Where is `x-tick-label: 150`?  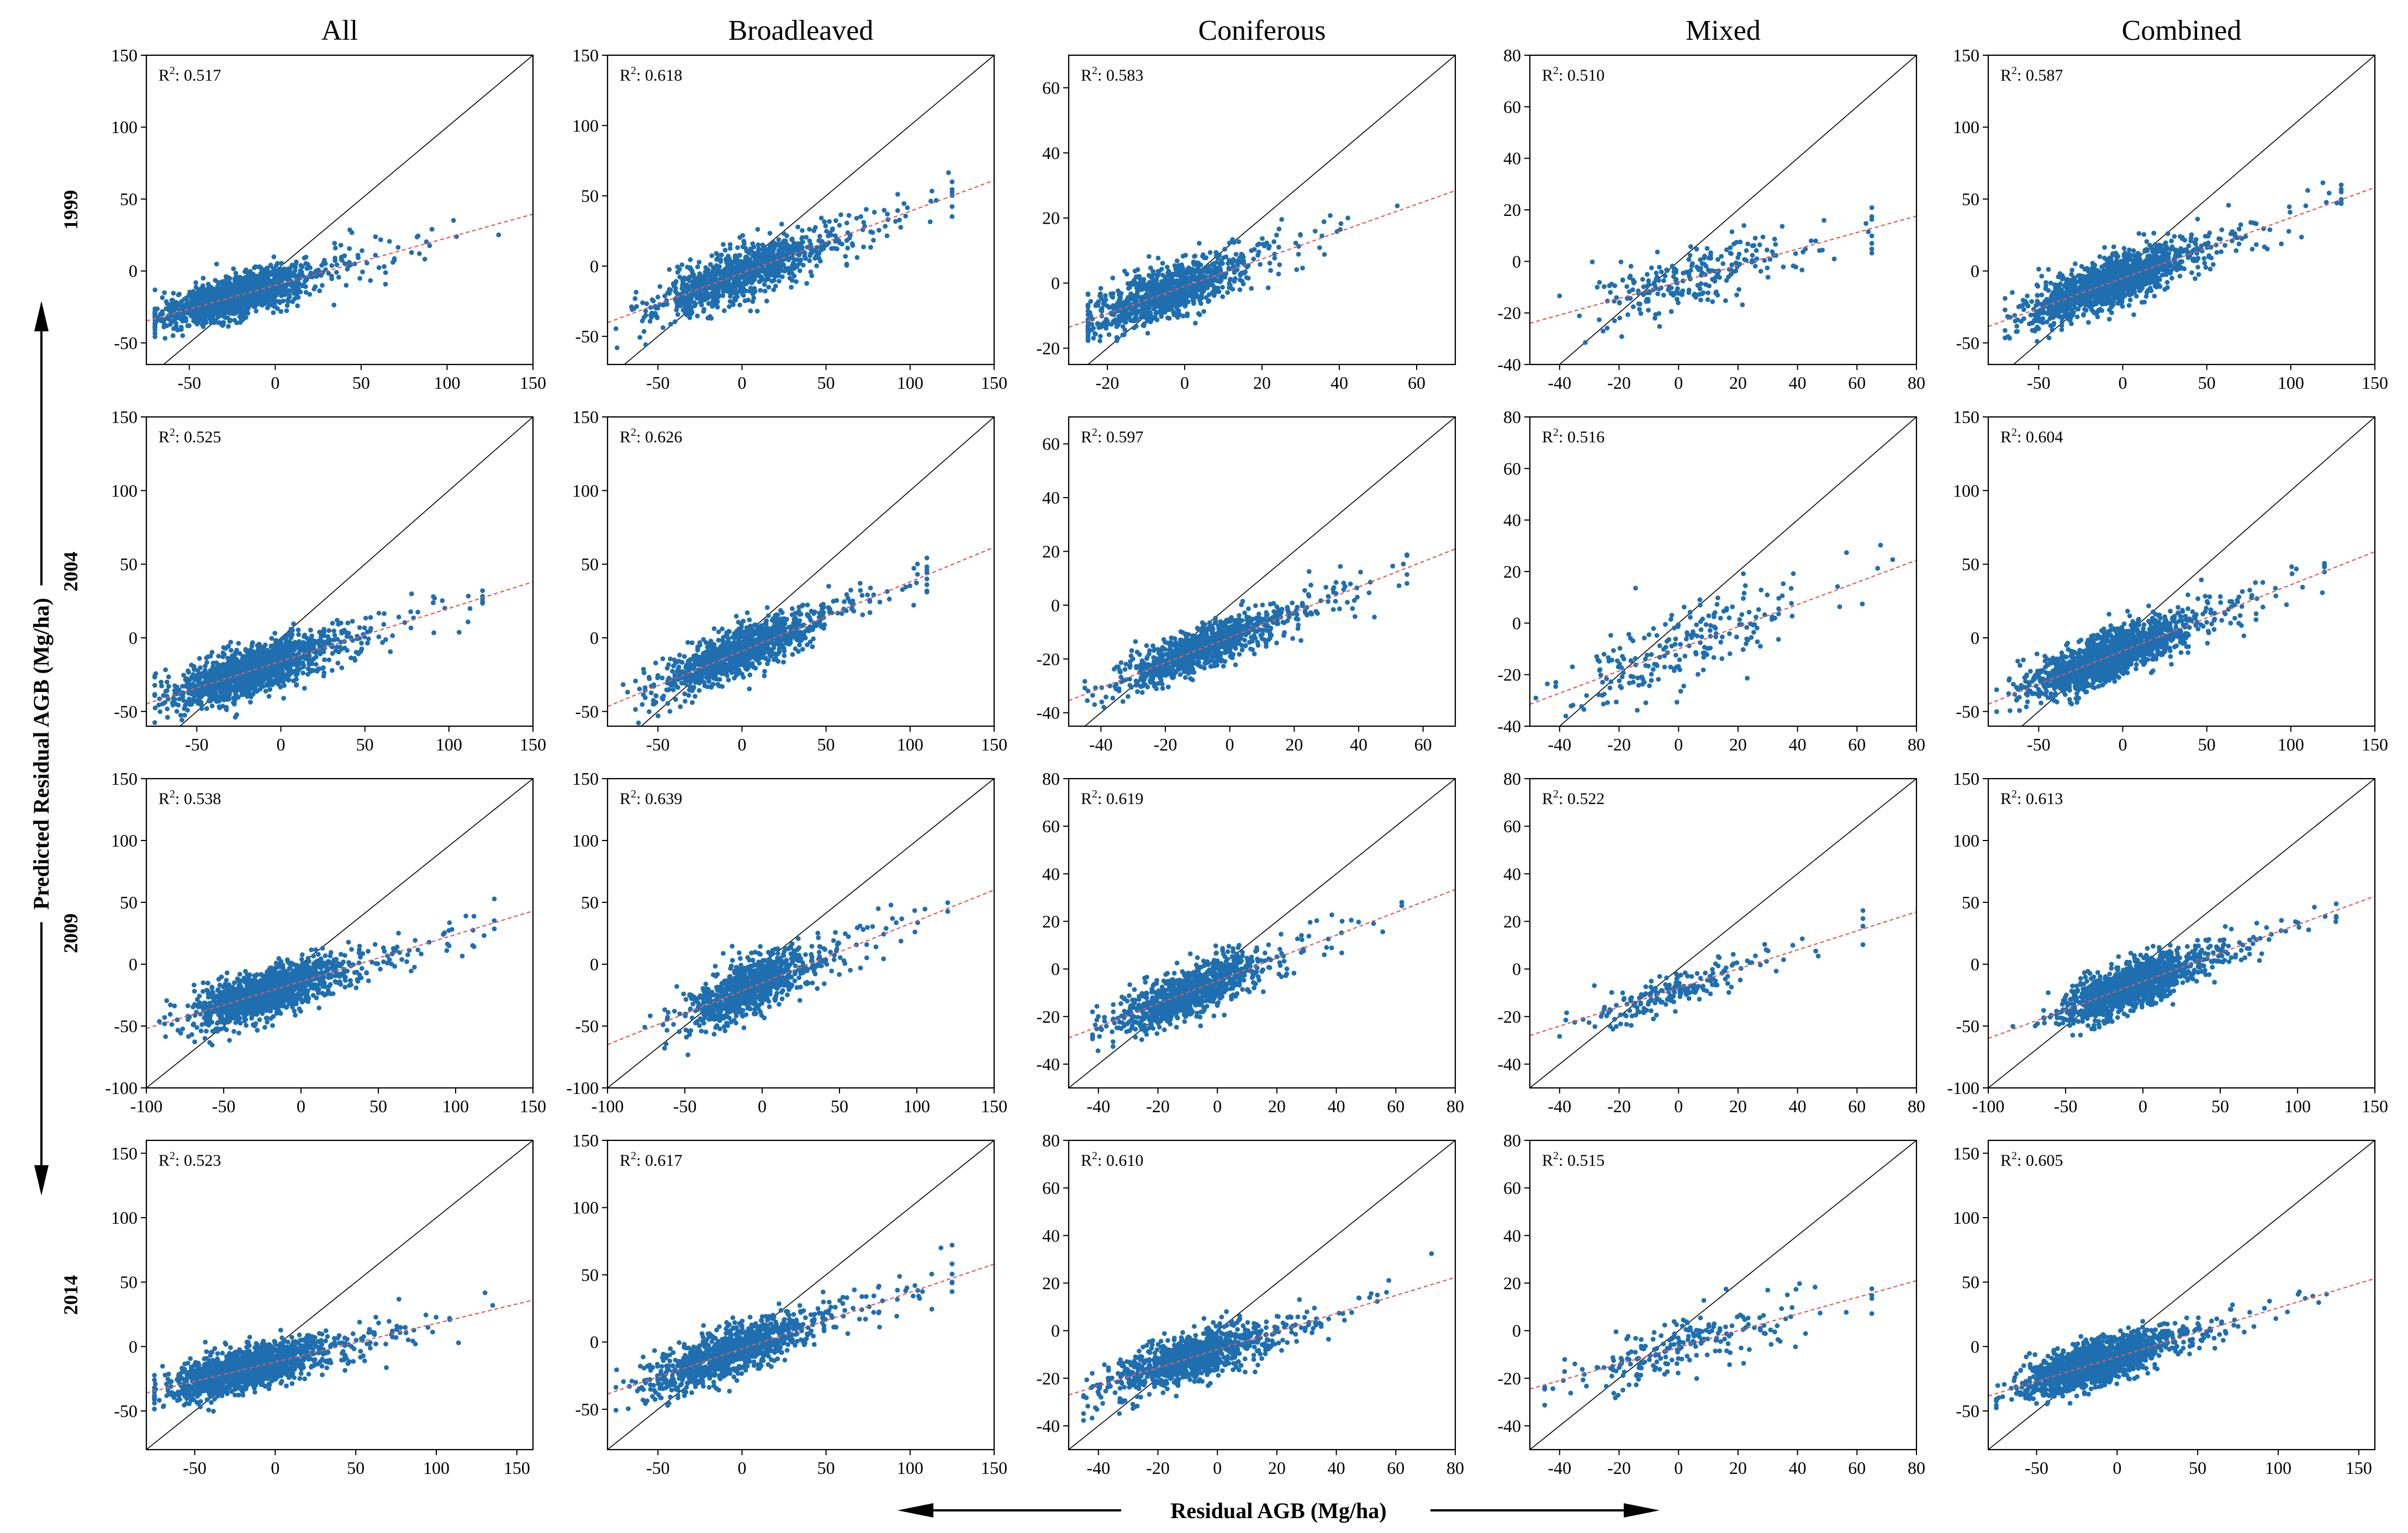
x-tick-label: 150 is located at coordinates (533, 383).